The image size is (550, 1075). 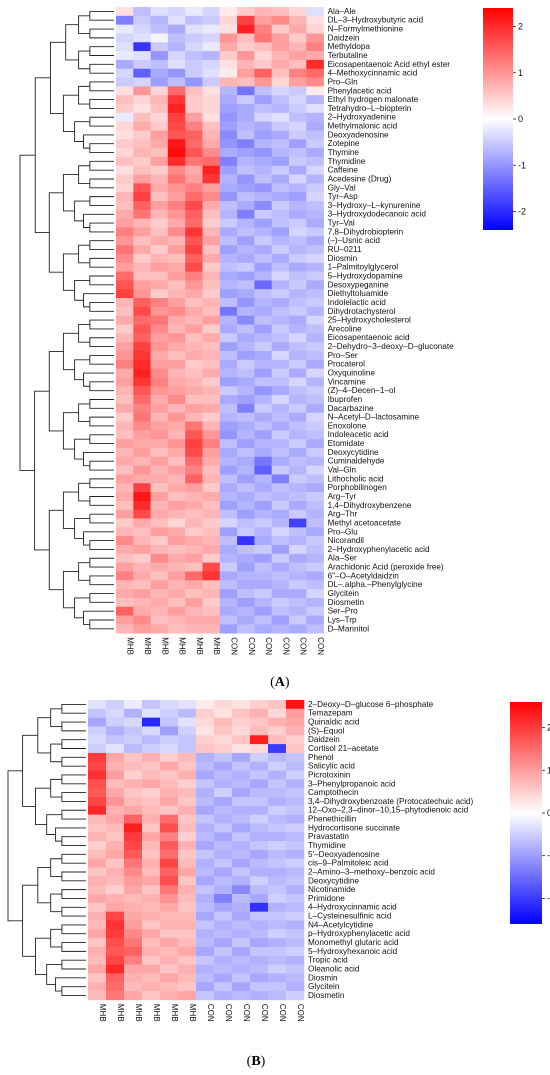 I want to click on row-label: Thymine, so click(x=344, y=152).